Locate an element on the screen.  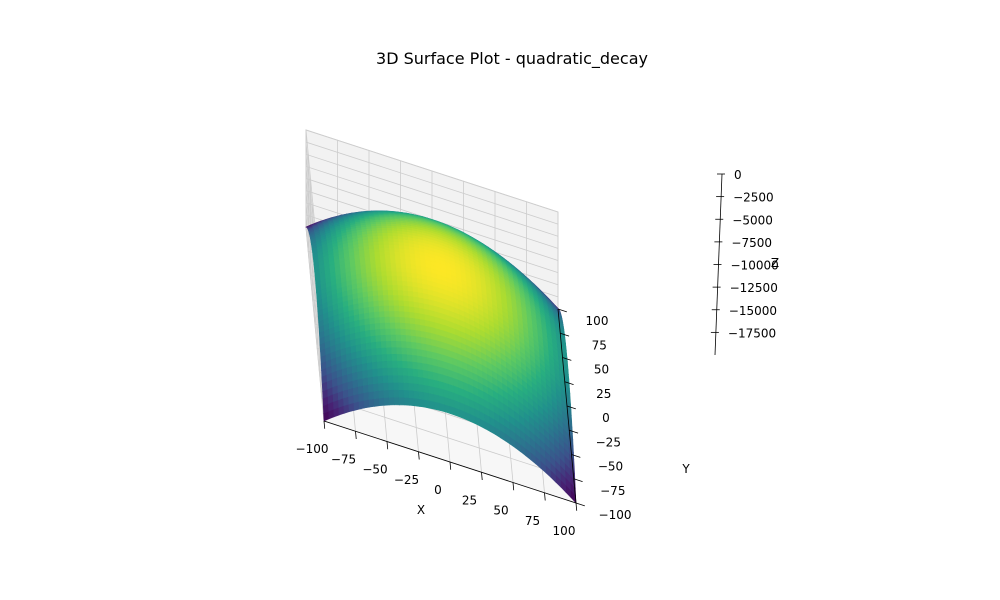
z-tick-label: −15000 is located at coordinates (753, 311).